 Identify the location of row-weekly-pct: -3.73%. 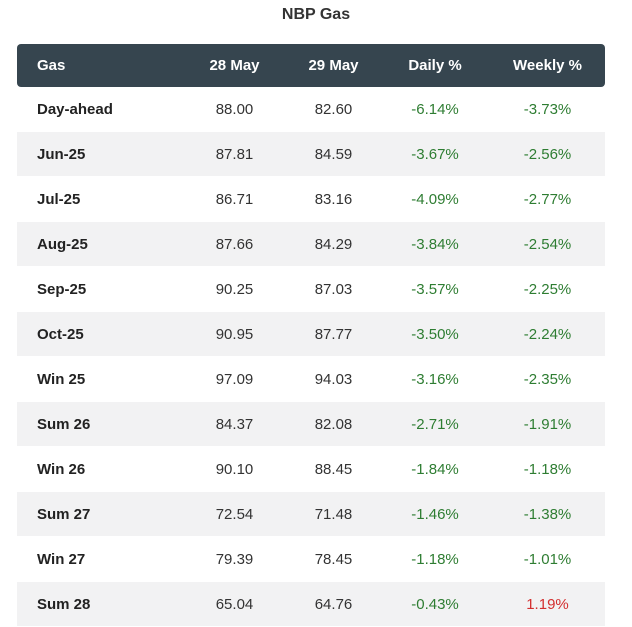
(547, 109).